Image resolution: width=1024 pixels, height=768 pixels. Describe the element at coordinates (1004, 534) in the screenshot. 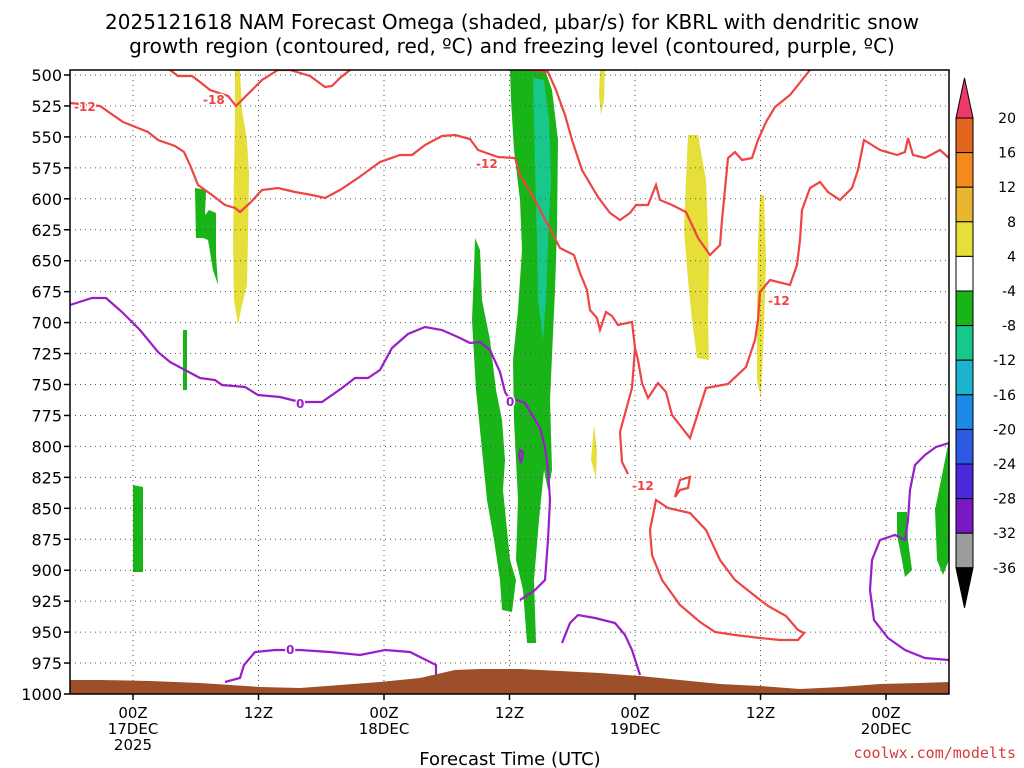

I see `colorbar-label: -32` at that location.